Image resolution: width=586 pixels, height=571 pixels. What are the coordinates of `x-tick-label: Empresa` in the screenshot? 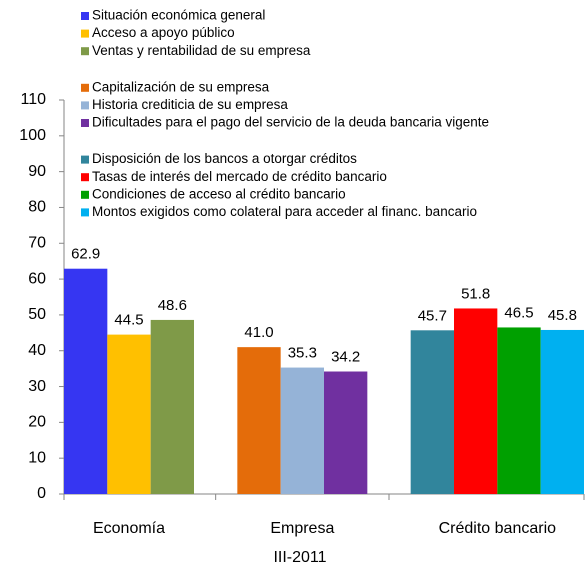 It's located at (302, 528).